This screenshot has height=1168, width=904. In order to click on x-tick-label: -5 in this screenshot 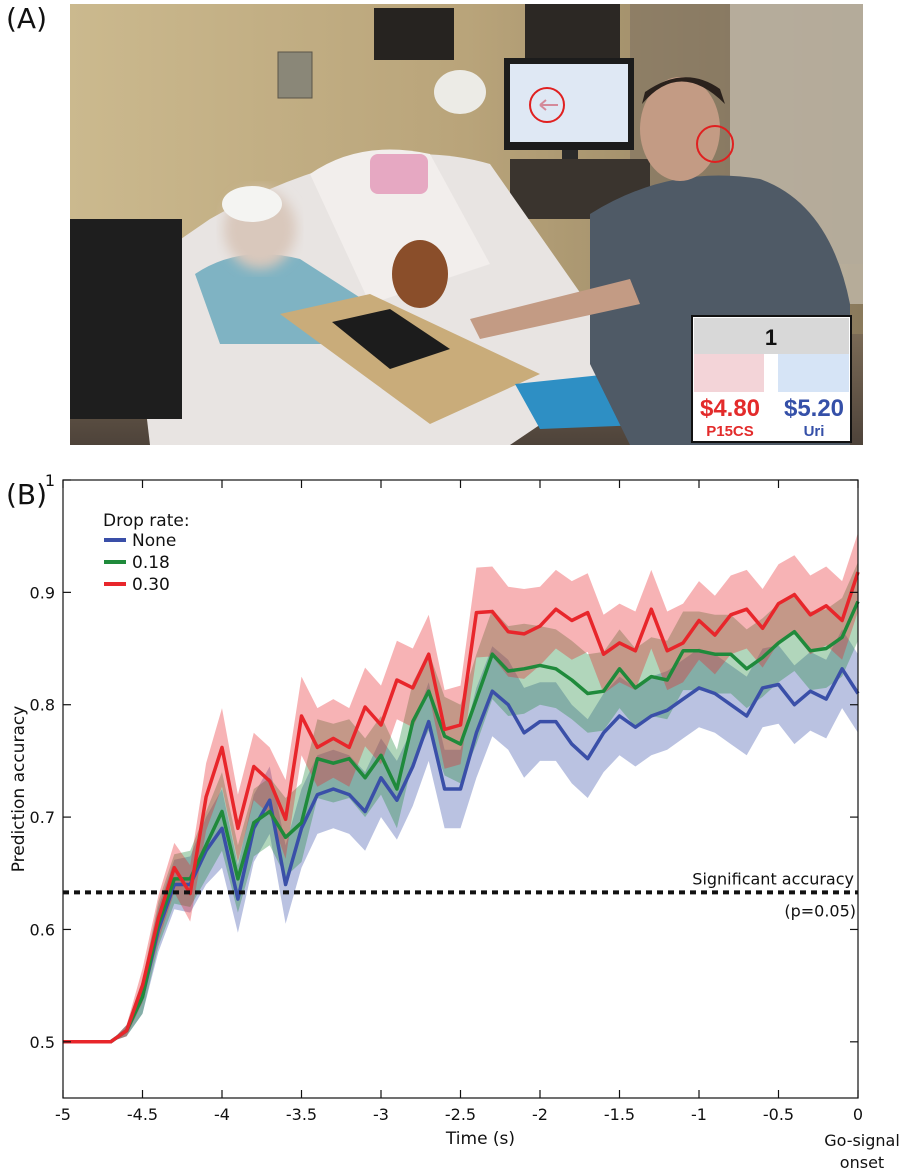, I will do `click(63, 1114)`.